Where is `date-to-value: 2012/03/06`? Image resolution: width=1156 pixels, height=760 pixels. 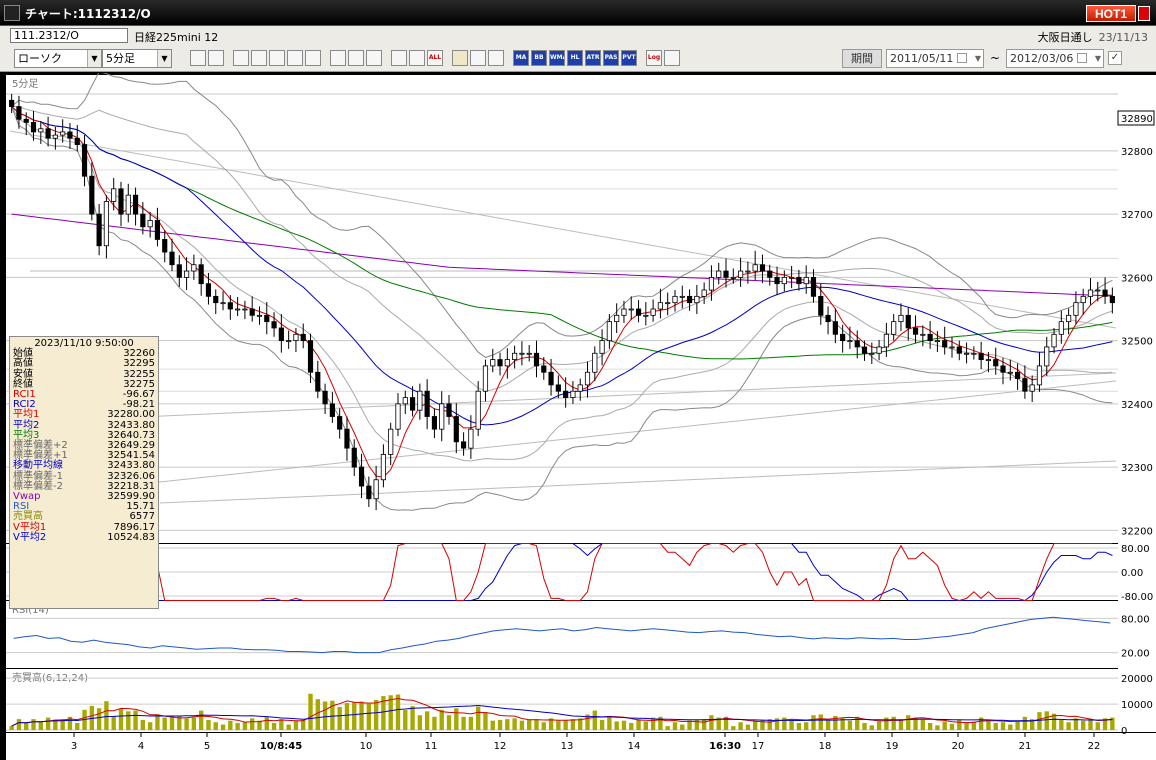 date-to-value: 2012/03/06 is located at coordinates (1042, 58).